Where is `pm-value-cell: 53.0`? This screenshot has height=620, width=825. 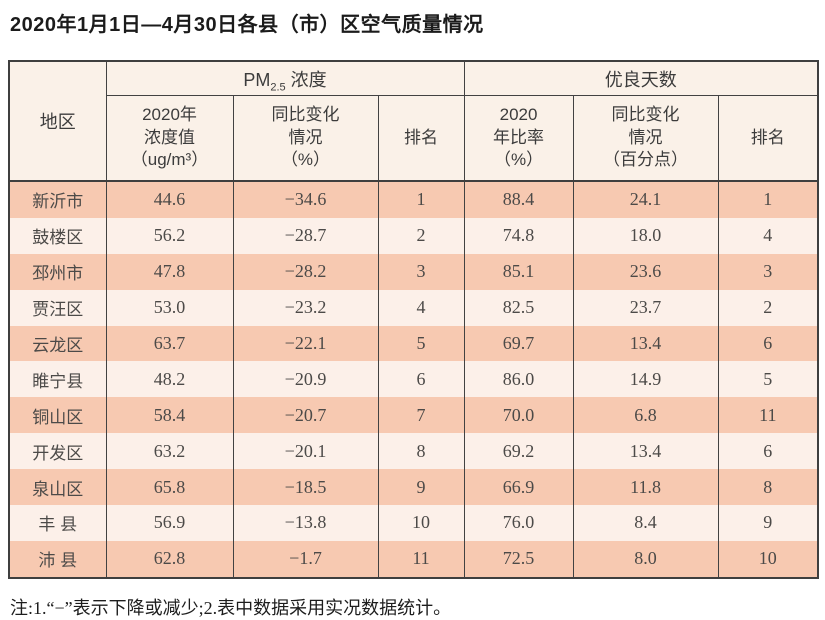
pm-value-cell: 53.0 is located at coordinates (169, 307).